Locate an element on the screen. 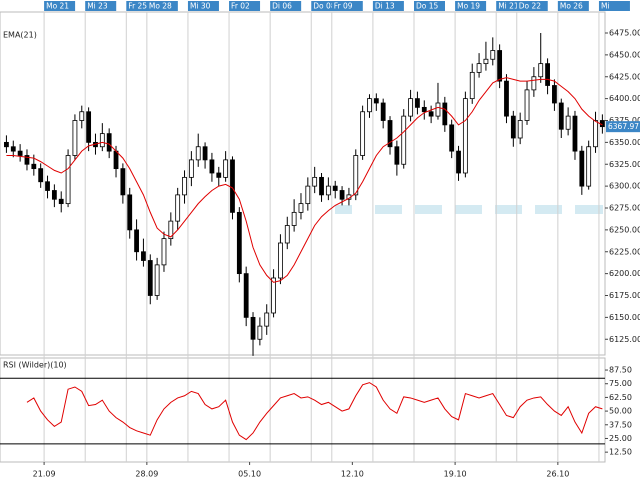 The image size is (640, 481). x-tick-label: 28.09 is located at coordinates (146, 474).